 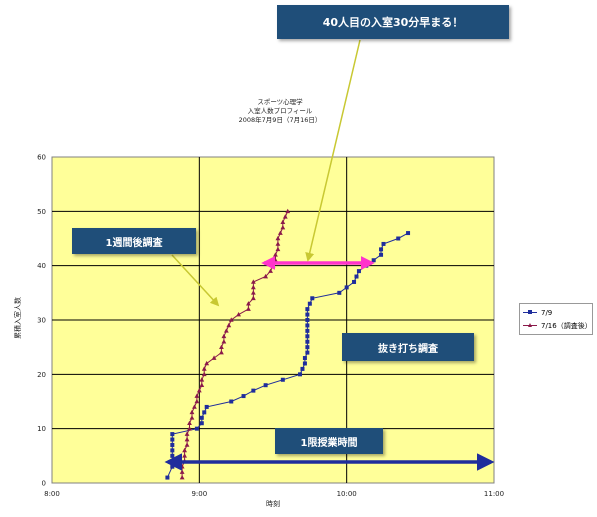 I want to click on x-tick-label: 11:00, so click(x=494, y=494).